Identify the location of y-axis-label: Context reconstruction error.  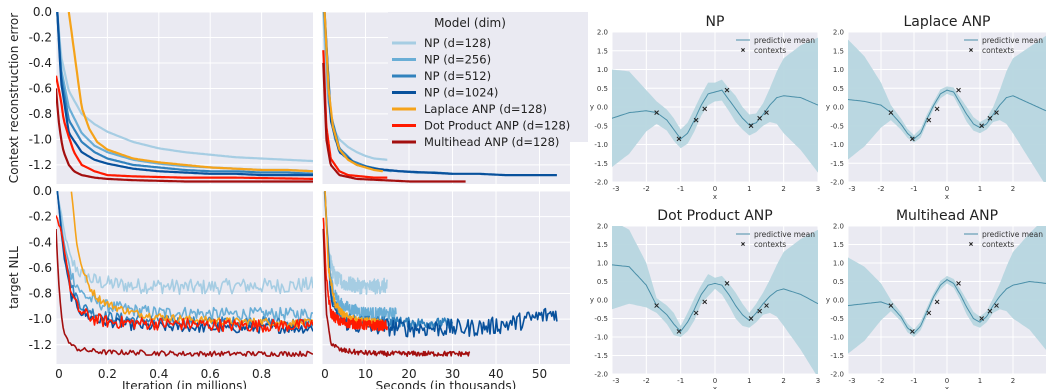
(14, 98).